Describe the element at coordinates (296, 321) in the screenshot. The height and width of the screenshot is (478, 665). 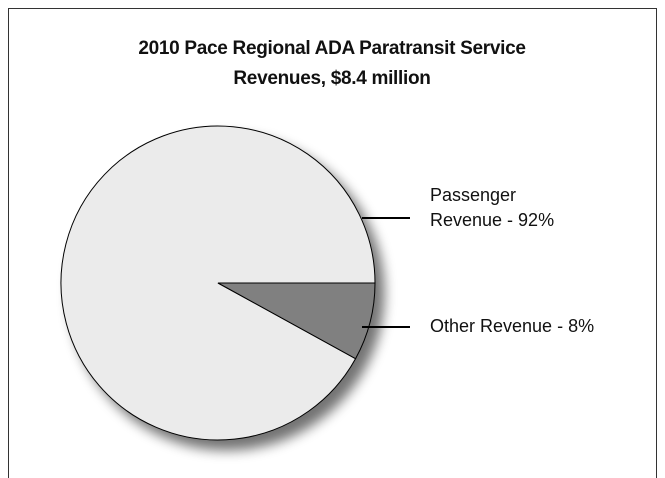
I see `pie-slice` at that location.